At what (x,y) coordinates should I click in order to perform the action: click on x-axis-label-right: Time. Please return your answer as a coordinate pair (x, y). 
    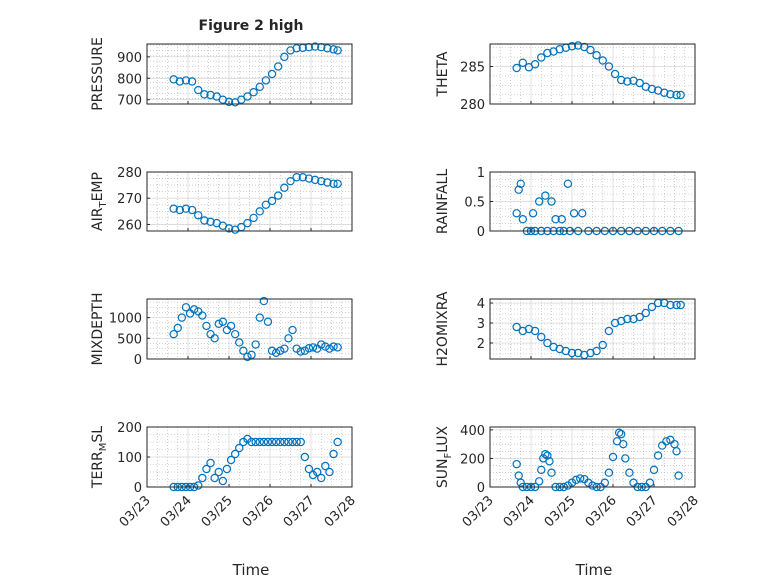
    Looking at the image, I should click on (594, 570).